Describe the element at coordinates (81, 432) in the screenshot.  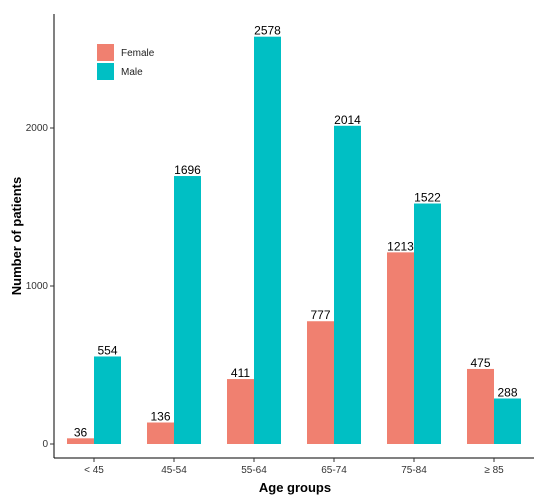
I see `data-label-female: 36` at that location.